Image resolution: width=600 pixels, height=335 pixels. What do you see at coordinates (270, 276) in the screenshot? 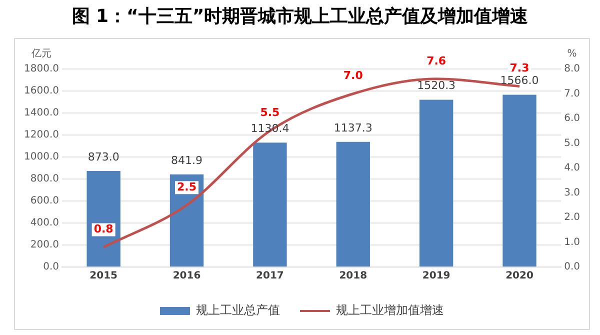
I see `x-tick-label: 2017` at bounding box center [270, 276].